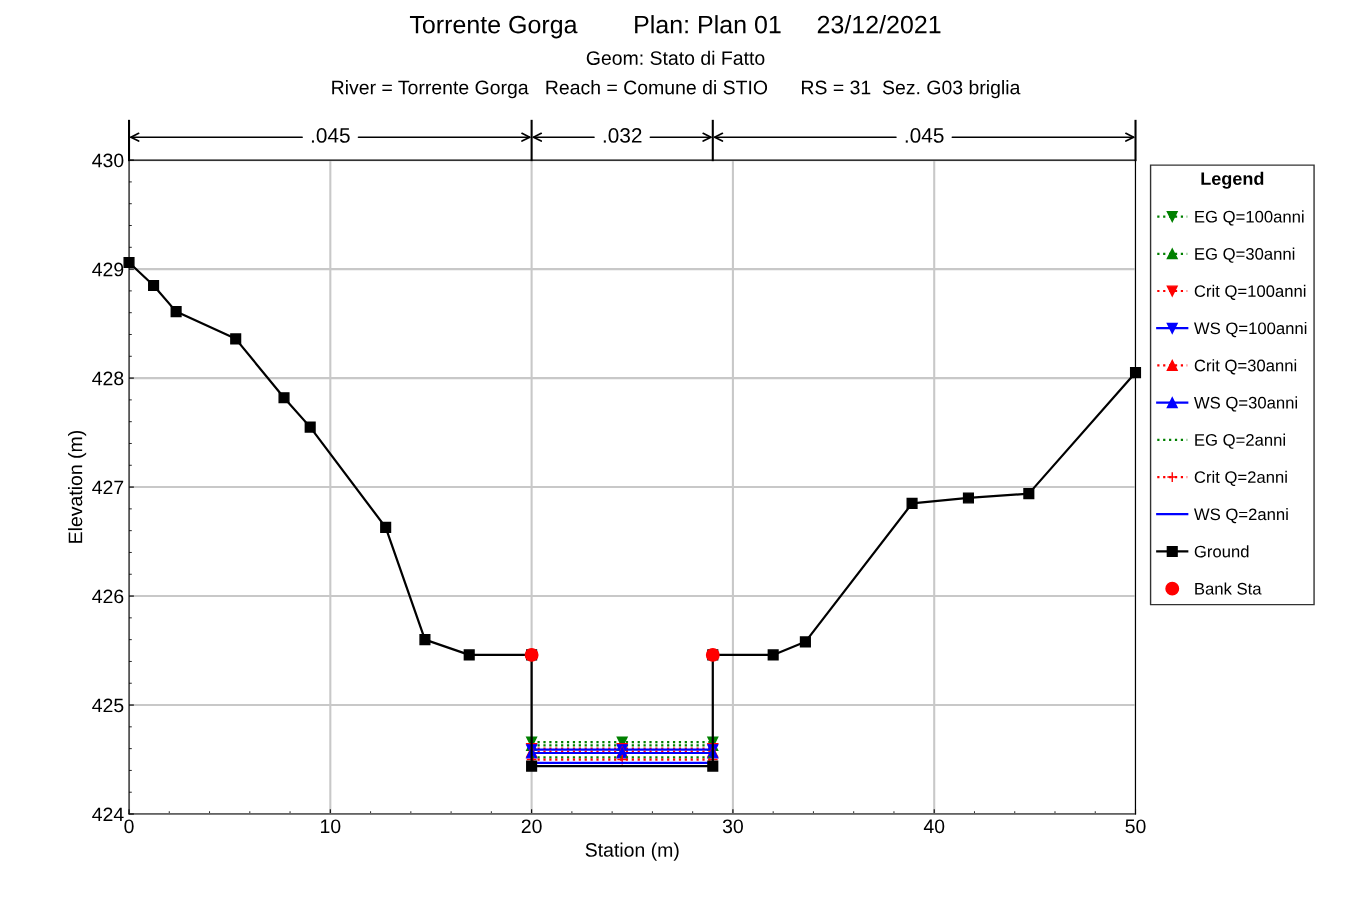  What do you see at coordinates (1240, 515) in the screenshot?
I see `legend-label: WS Q=2anni` at bounding box center [1240, 515].